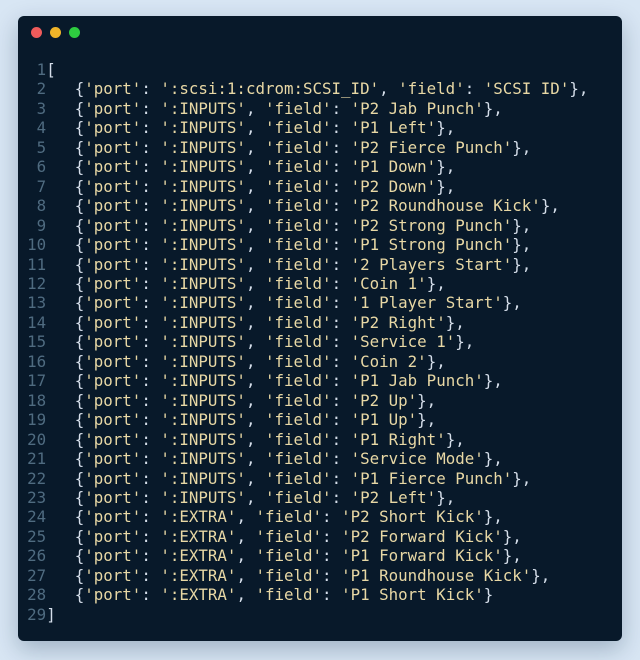 The width and height of the screenshot is (640, 660). What do you see at coordinates (41, 108) in the screenshot?
I see `line-number: 3` at bounding box center [41, 108].